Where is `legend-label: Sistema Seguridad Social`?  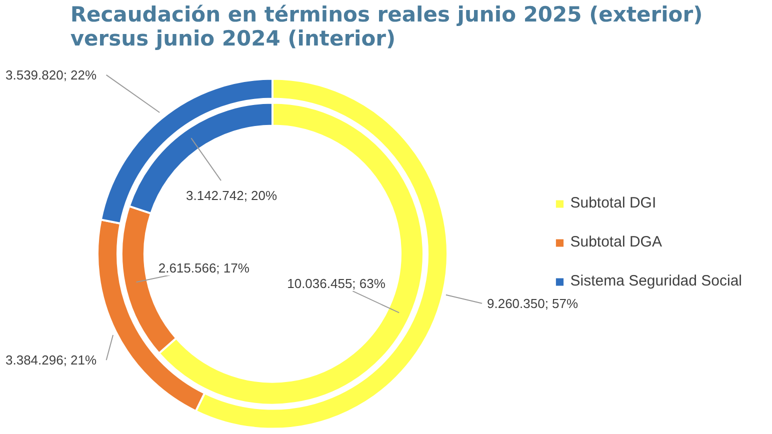
legend-label: Sistema Seguridad Social is located at coordinates (656, 281).